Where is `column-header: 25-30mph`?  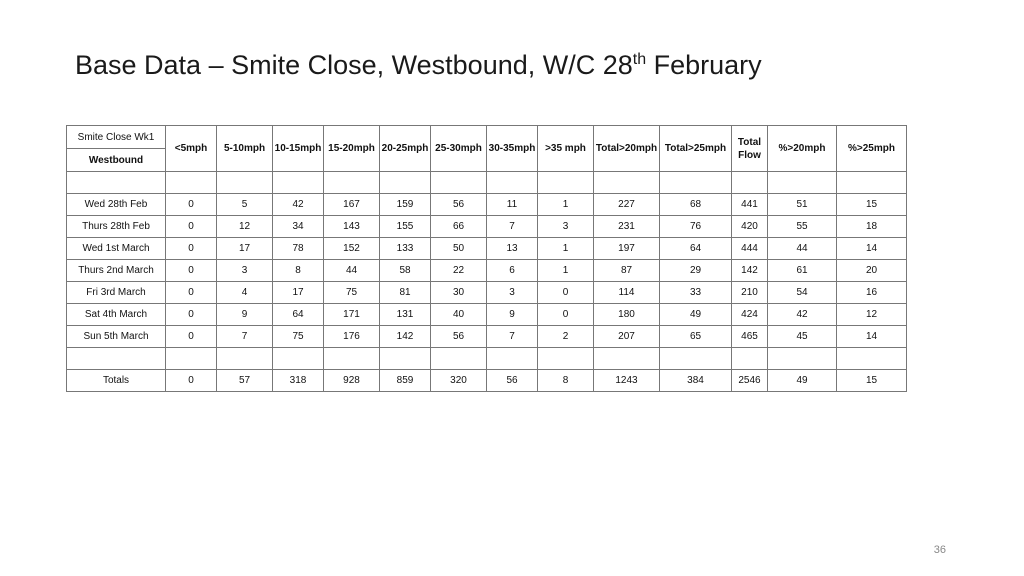 column-header: 25-30mph is located at coordinates (458, 148).